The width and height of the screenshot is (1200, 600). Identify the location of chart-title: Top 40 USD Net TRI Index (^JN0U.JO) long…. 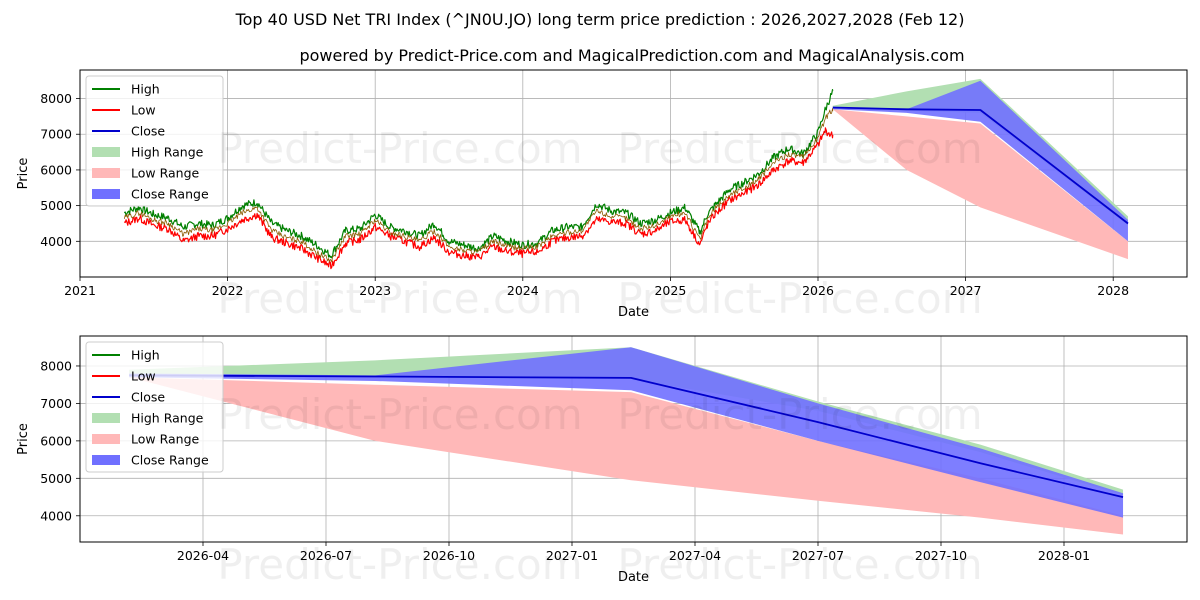
(600, 19).